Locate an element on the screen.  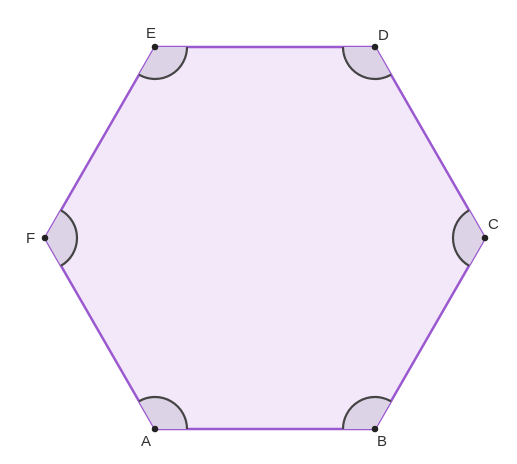
vertex-label-d: D is located at coordinates (383, 35).